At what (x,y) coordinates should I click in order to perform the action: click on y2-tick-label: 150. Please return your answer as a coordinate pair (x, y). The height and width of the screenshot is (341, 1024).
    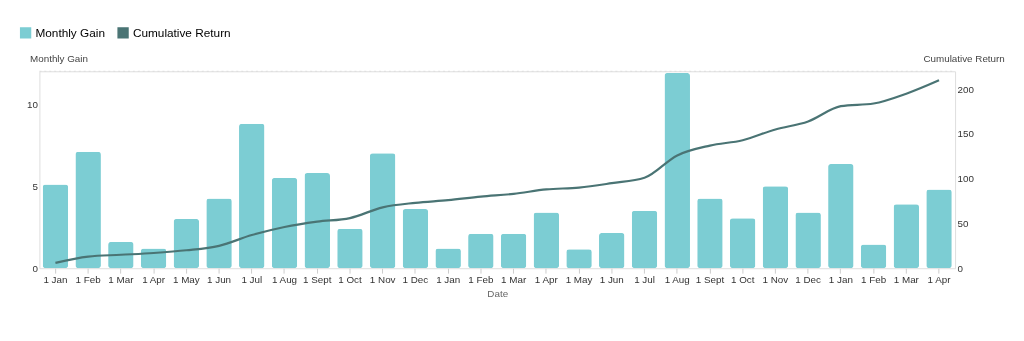
    Looking at the image, I should click on (966, 134).